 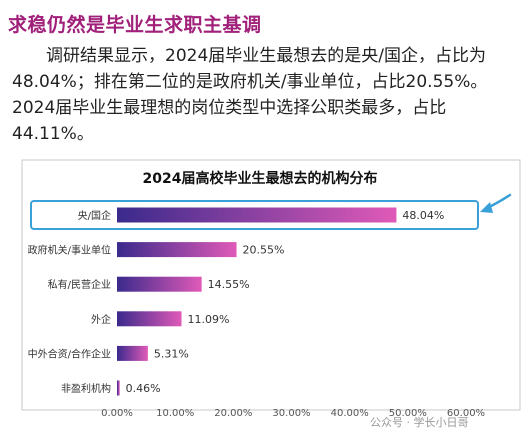 What do you see at coordinates (69, 250) in the screenshot?
I see `category-label: 政府机关/事业单位` at bounding box center [69, 250].